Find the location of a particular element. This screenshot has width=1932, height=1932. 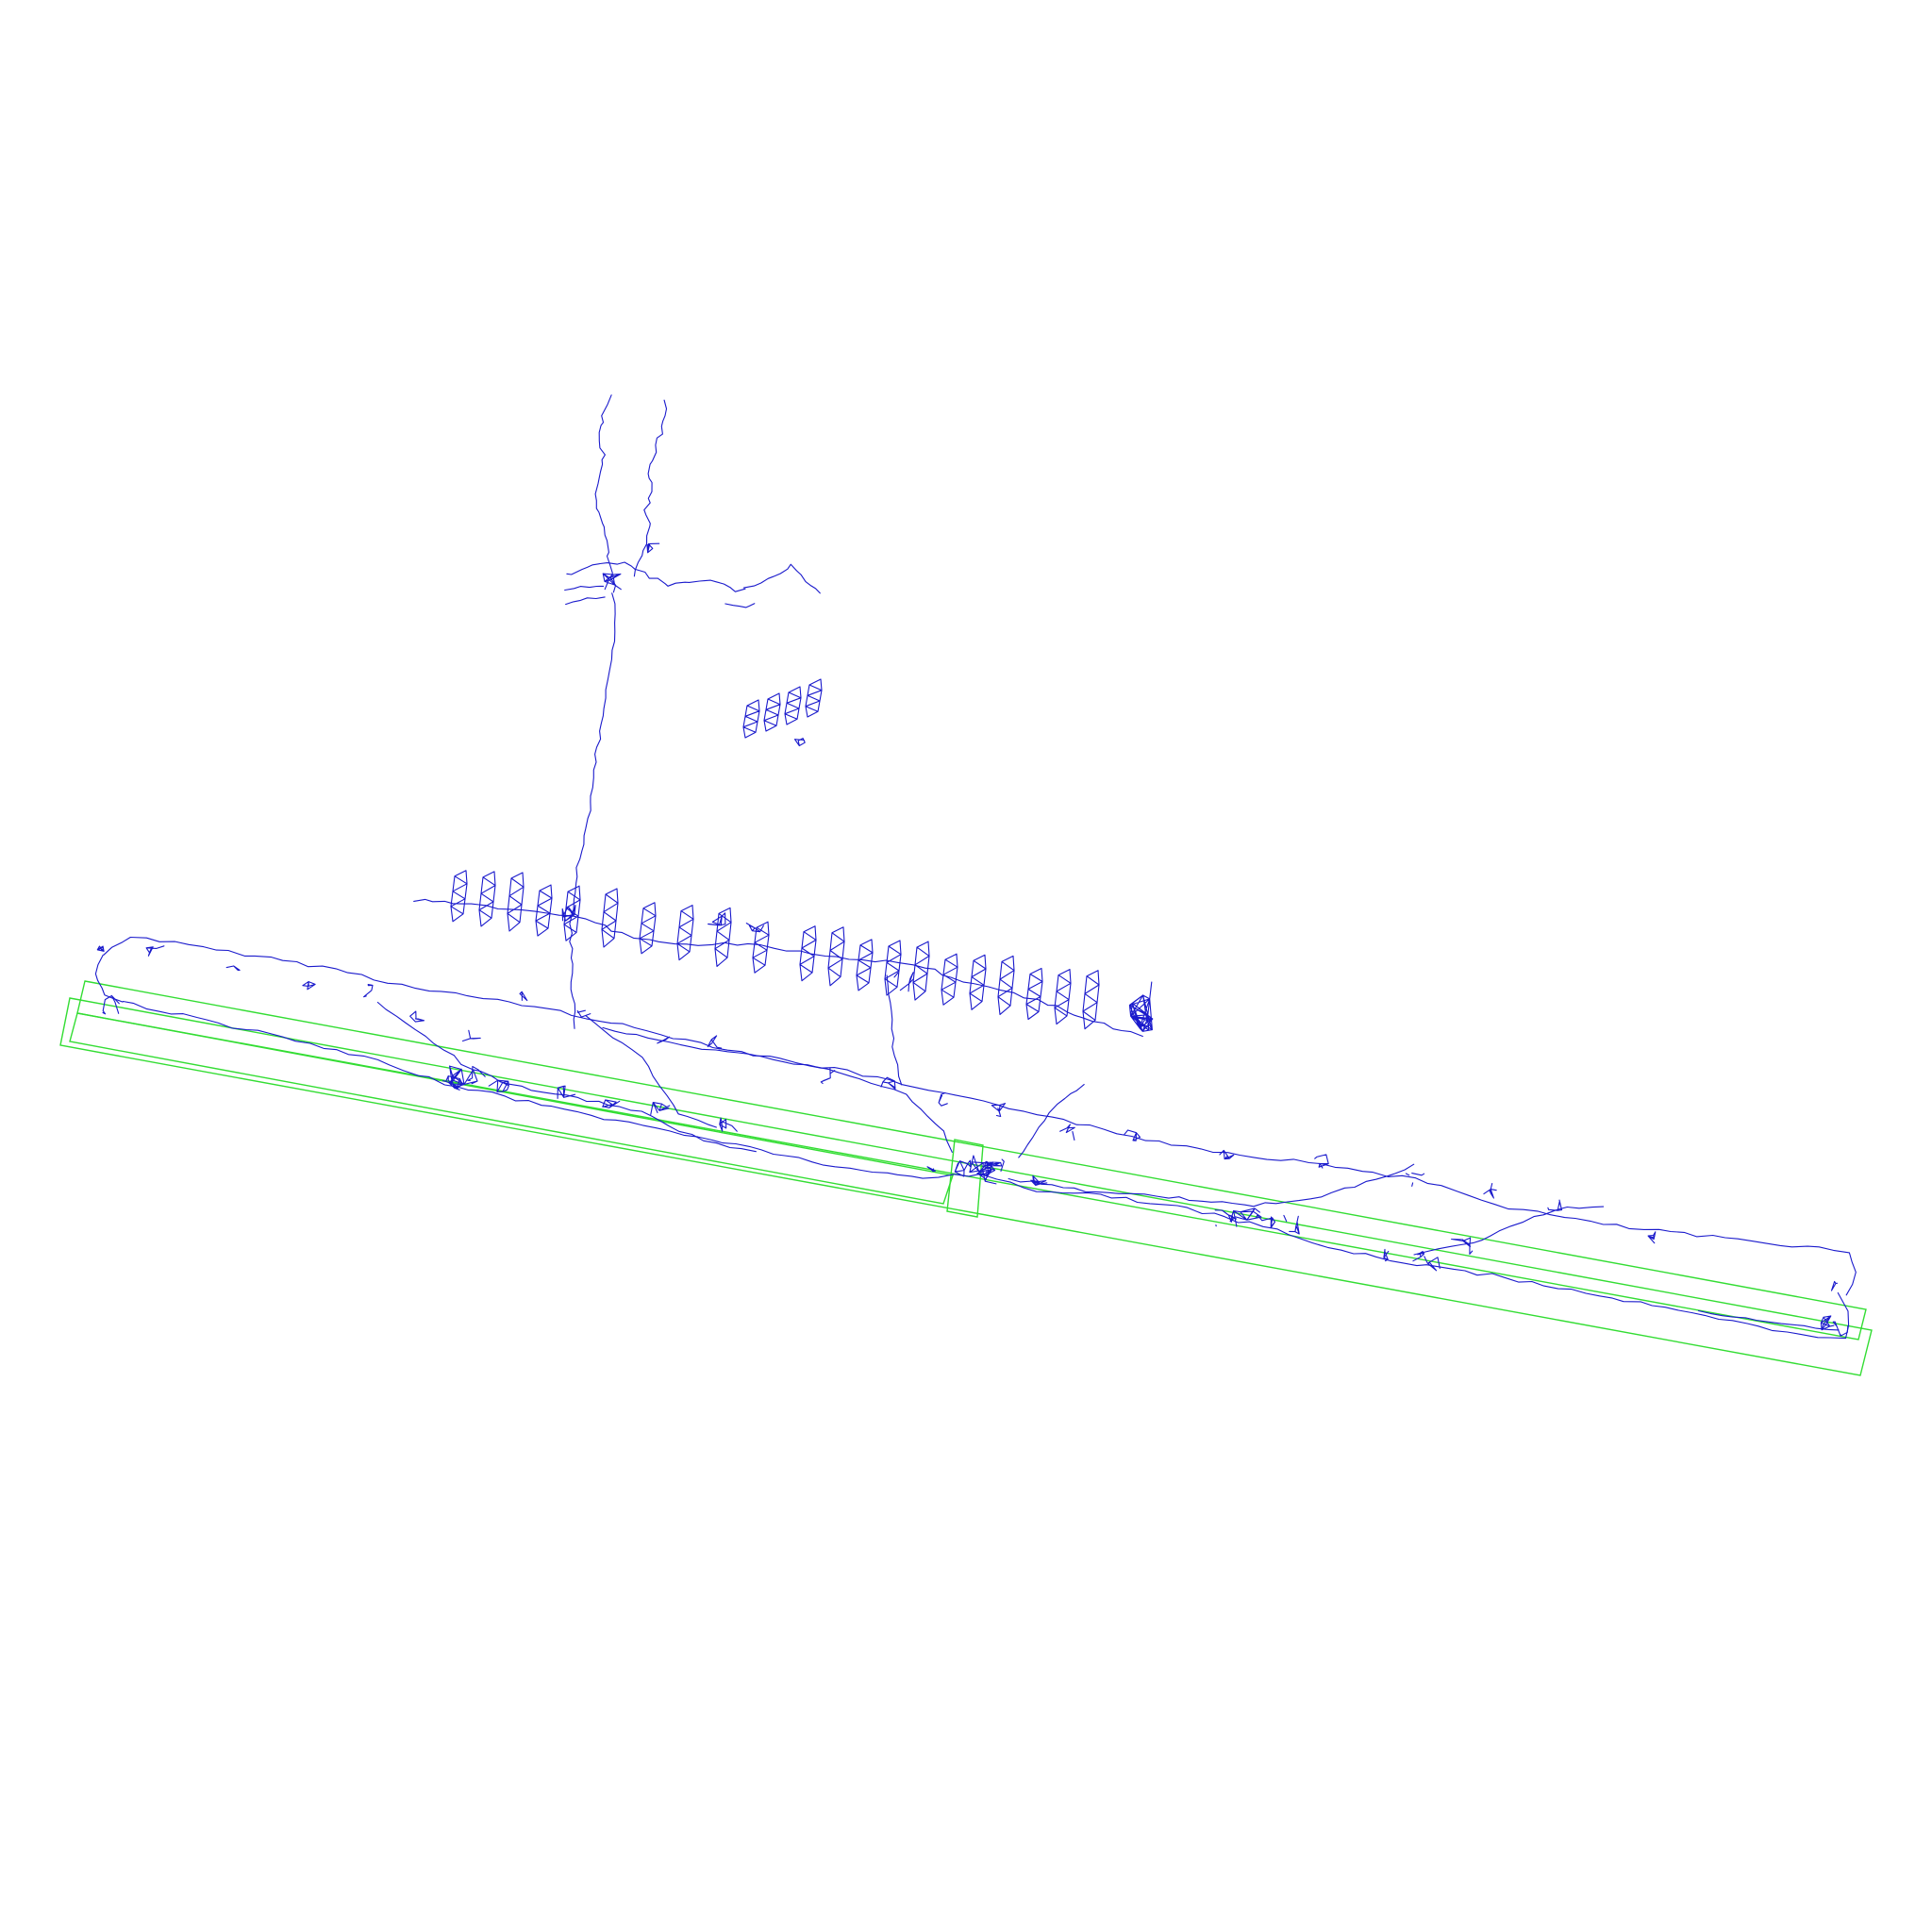

top-right-cluster is located at coordinates (800, 742).